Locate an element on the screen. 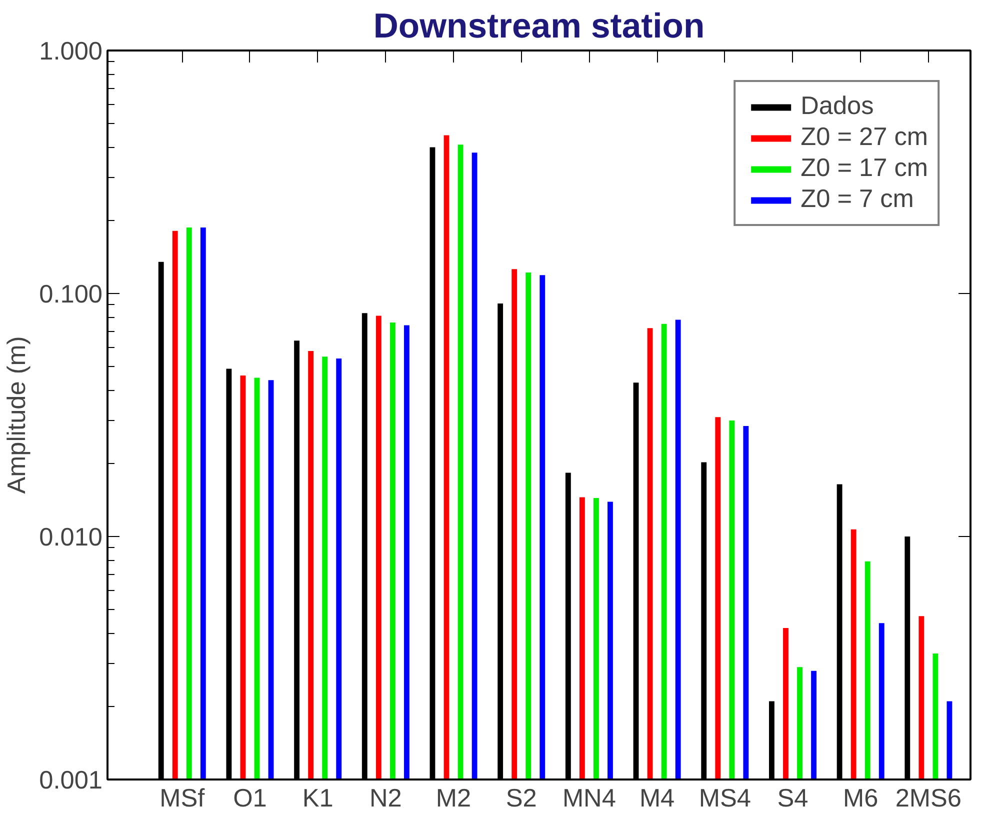  x-tick-label: M2 is located at coordinates (454, 798).